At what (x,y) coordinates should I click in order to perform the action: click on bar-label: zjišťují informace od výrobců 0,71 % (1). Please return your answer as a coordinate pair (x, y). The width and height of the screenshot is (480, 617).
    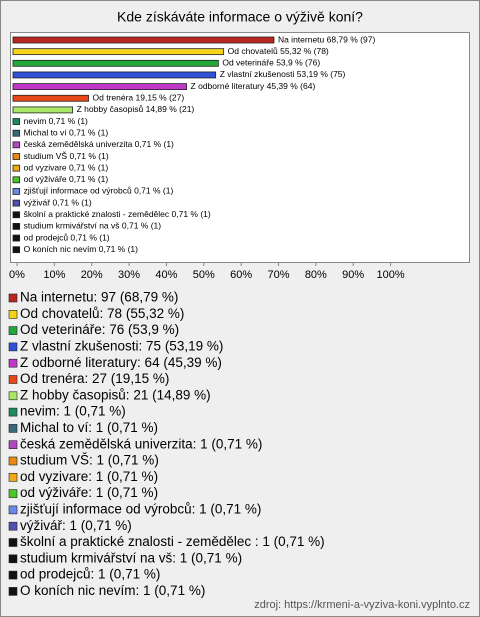
    Looking at the image, I should click on (99, 191).